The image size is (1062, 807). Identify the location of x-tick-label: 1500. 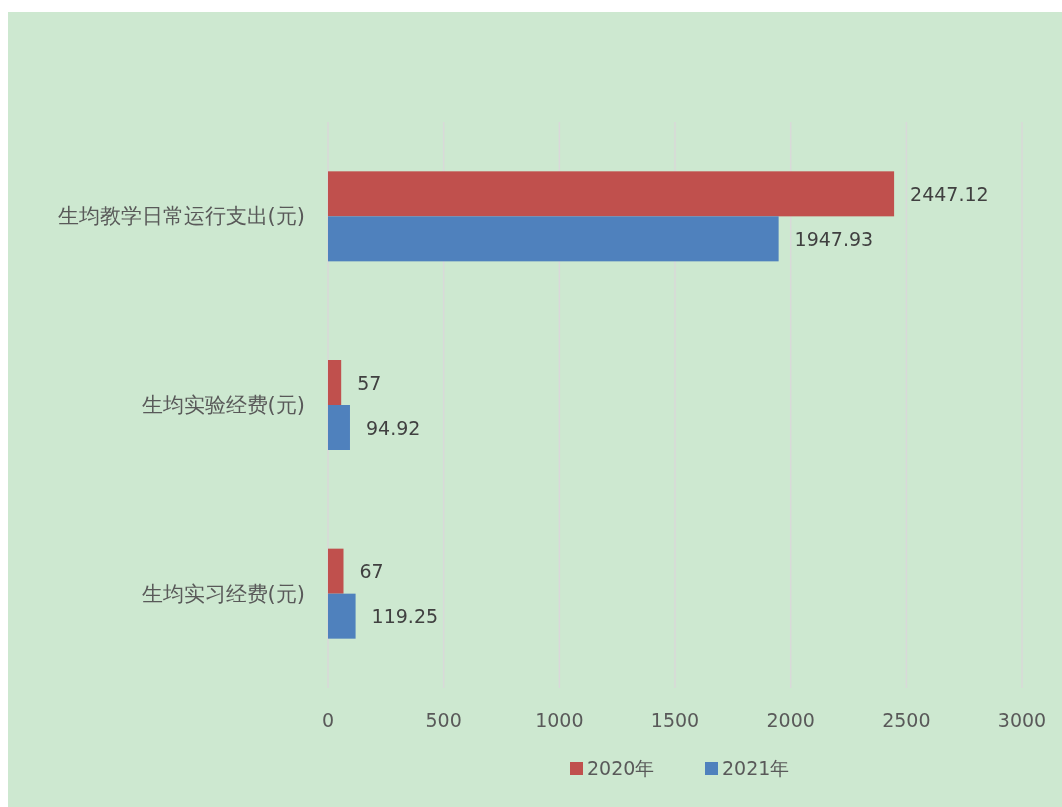
(675, 720).